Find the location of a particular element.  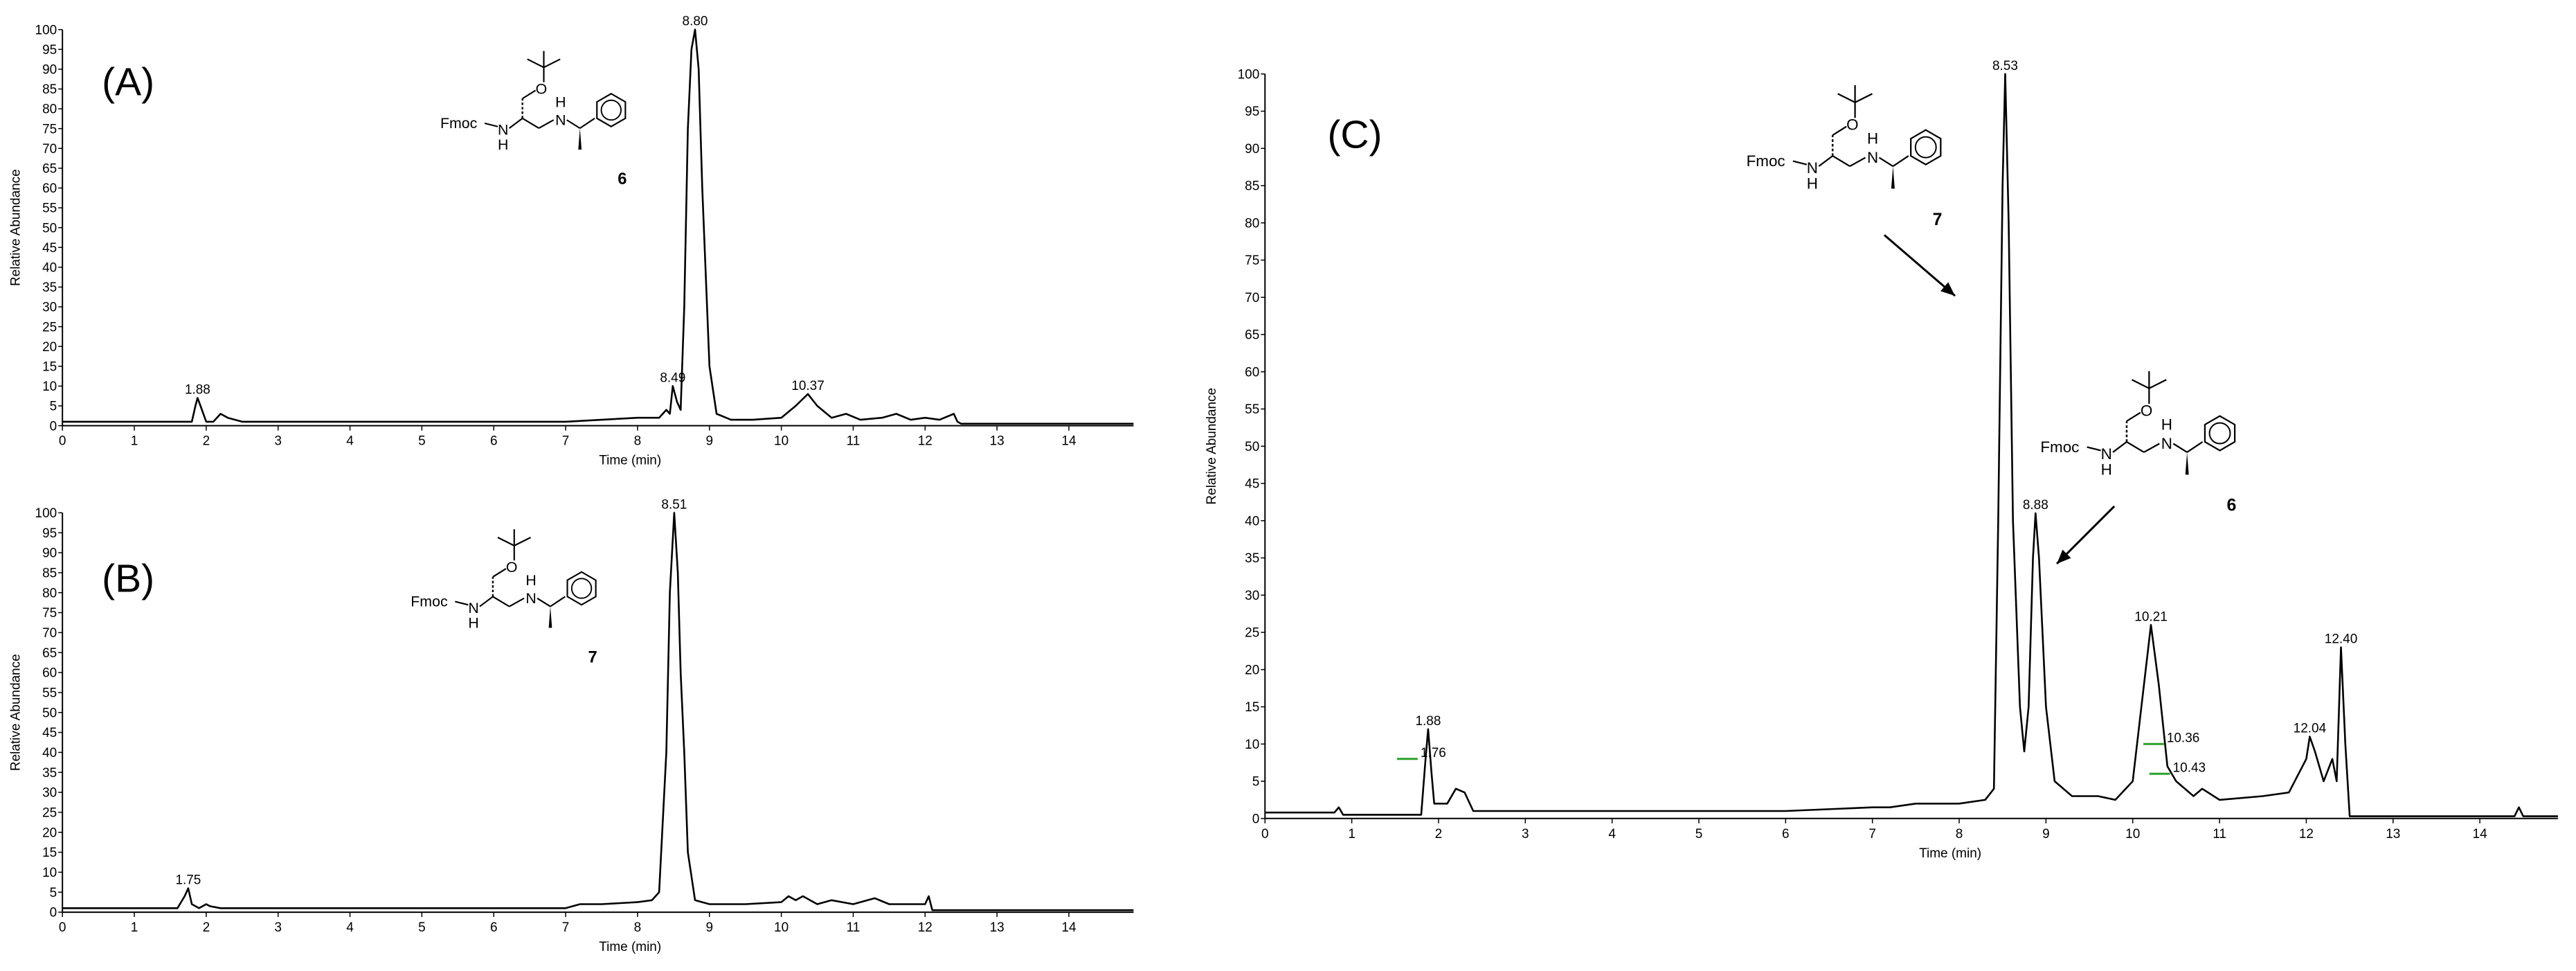

compound-label: 6 is located at coordinates (622, 179).